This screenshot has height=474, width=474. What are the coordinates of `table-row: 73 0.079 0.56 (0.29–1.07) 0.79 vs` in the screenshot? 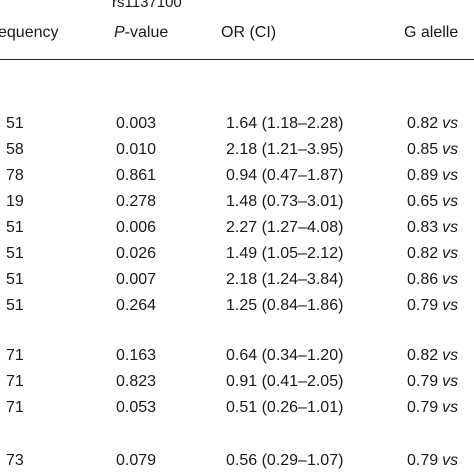 It's located at (237, 461).